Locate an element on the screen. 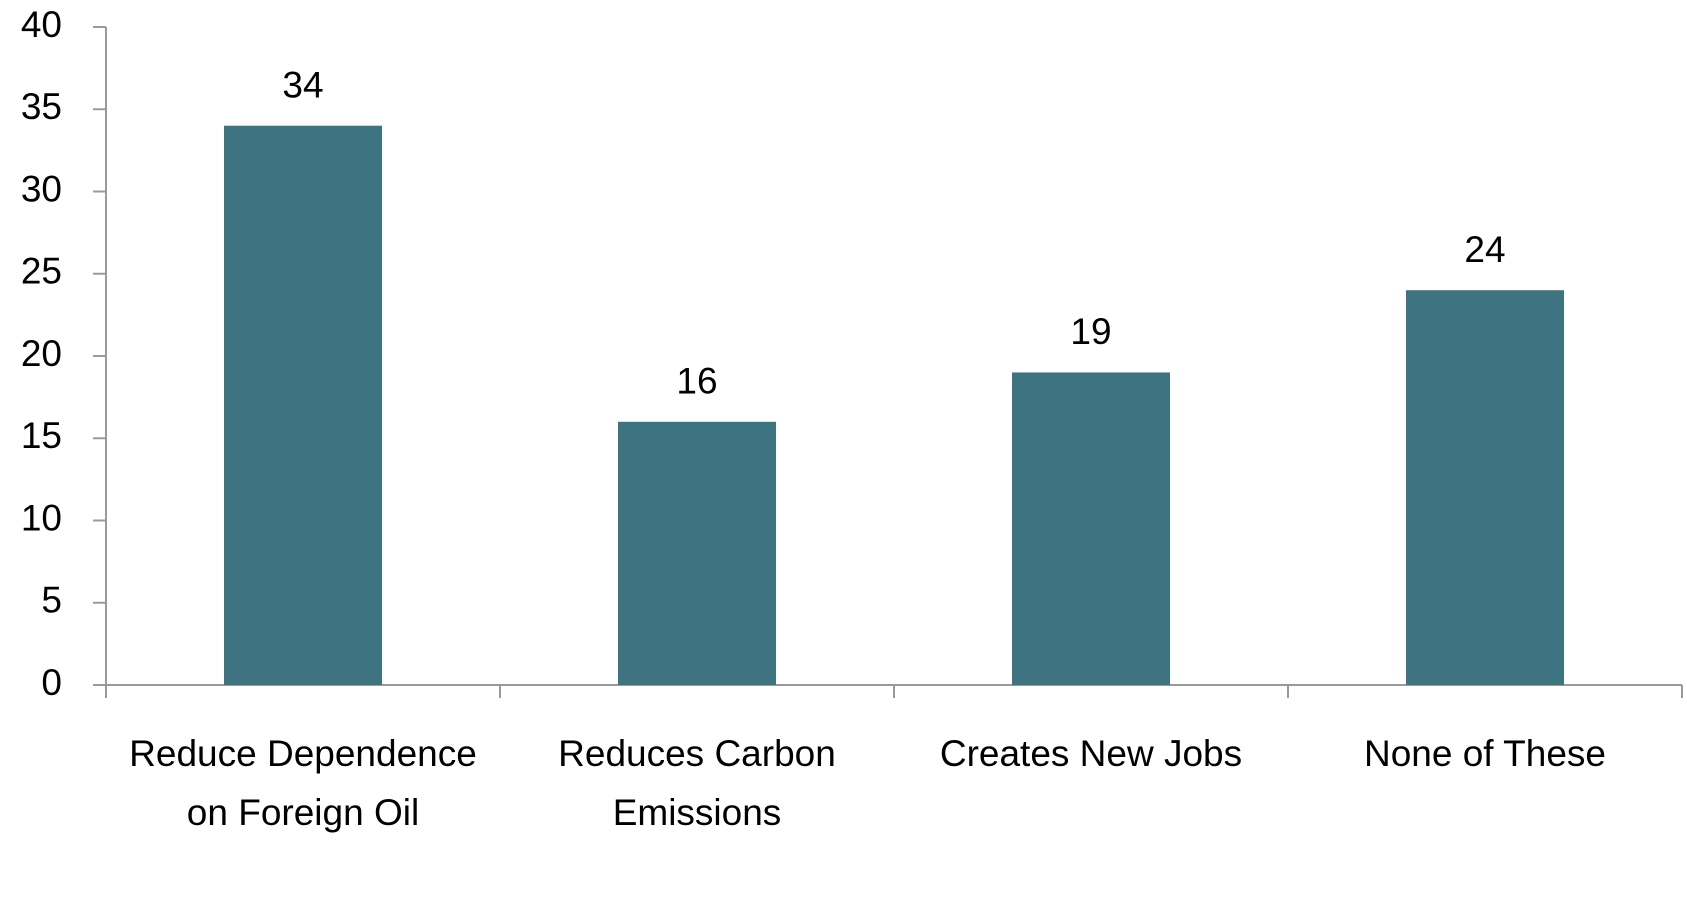 This screenshot has height=900, width=1687. y-tick-label: 0 is located at coordinates (51, 682).